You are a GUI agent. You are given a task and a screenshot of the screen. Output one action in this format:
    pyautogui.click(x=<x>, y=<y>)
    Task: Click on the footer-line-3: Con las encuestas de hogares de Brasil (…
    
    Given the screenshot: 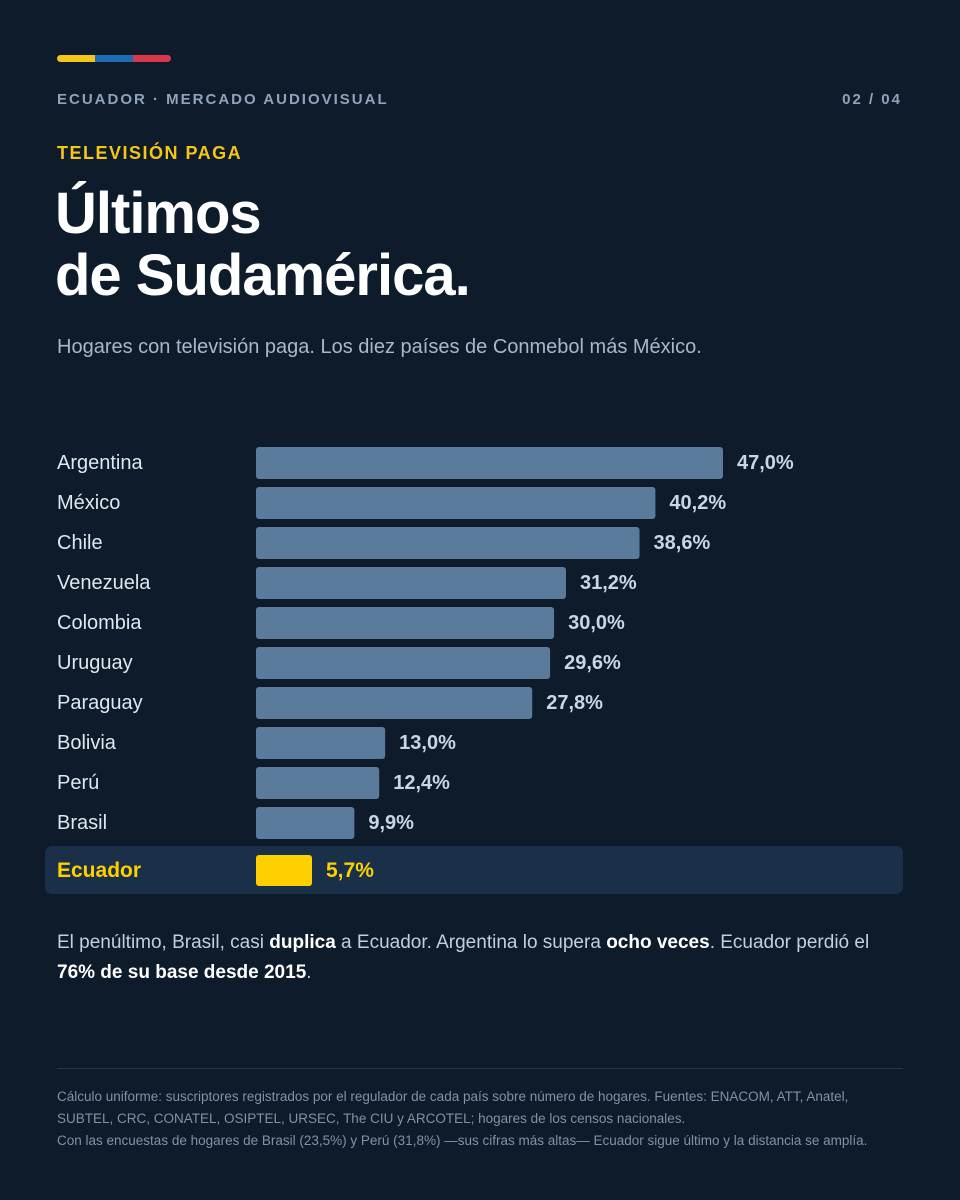 What is the action you would take?
    pyautogui.click(x=462, y=1140)
    